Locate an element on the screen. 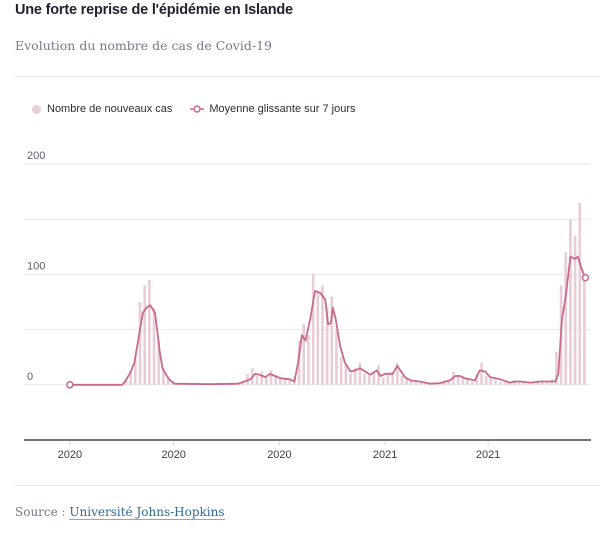 Image resolution: width=606 pixels, height=538 pixels. source-link: Université Johns-Hopkins is located at coordinates (147, 512).